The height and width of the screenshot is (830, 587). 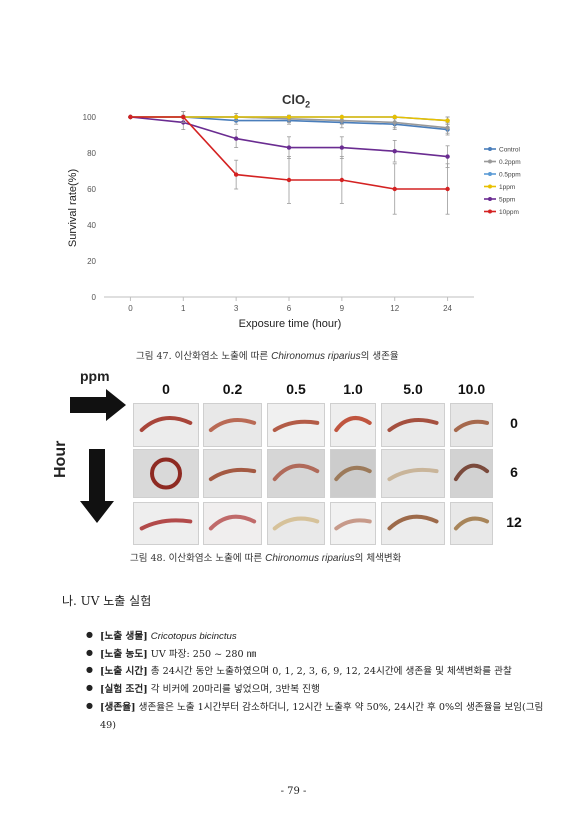 I want to click on bullet-item: [실험 조건] 각 비커에 20마리를 넣었으며, 3반복 진행, so click(x=316, y=690).